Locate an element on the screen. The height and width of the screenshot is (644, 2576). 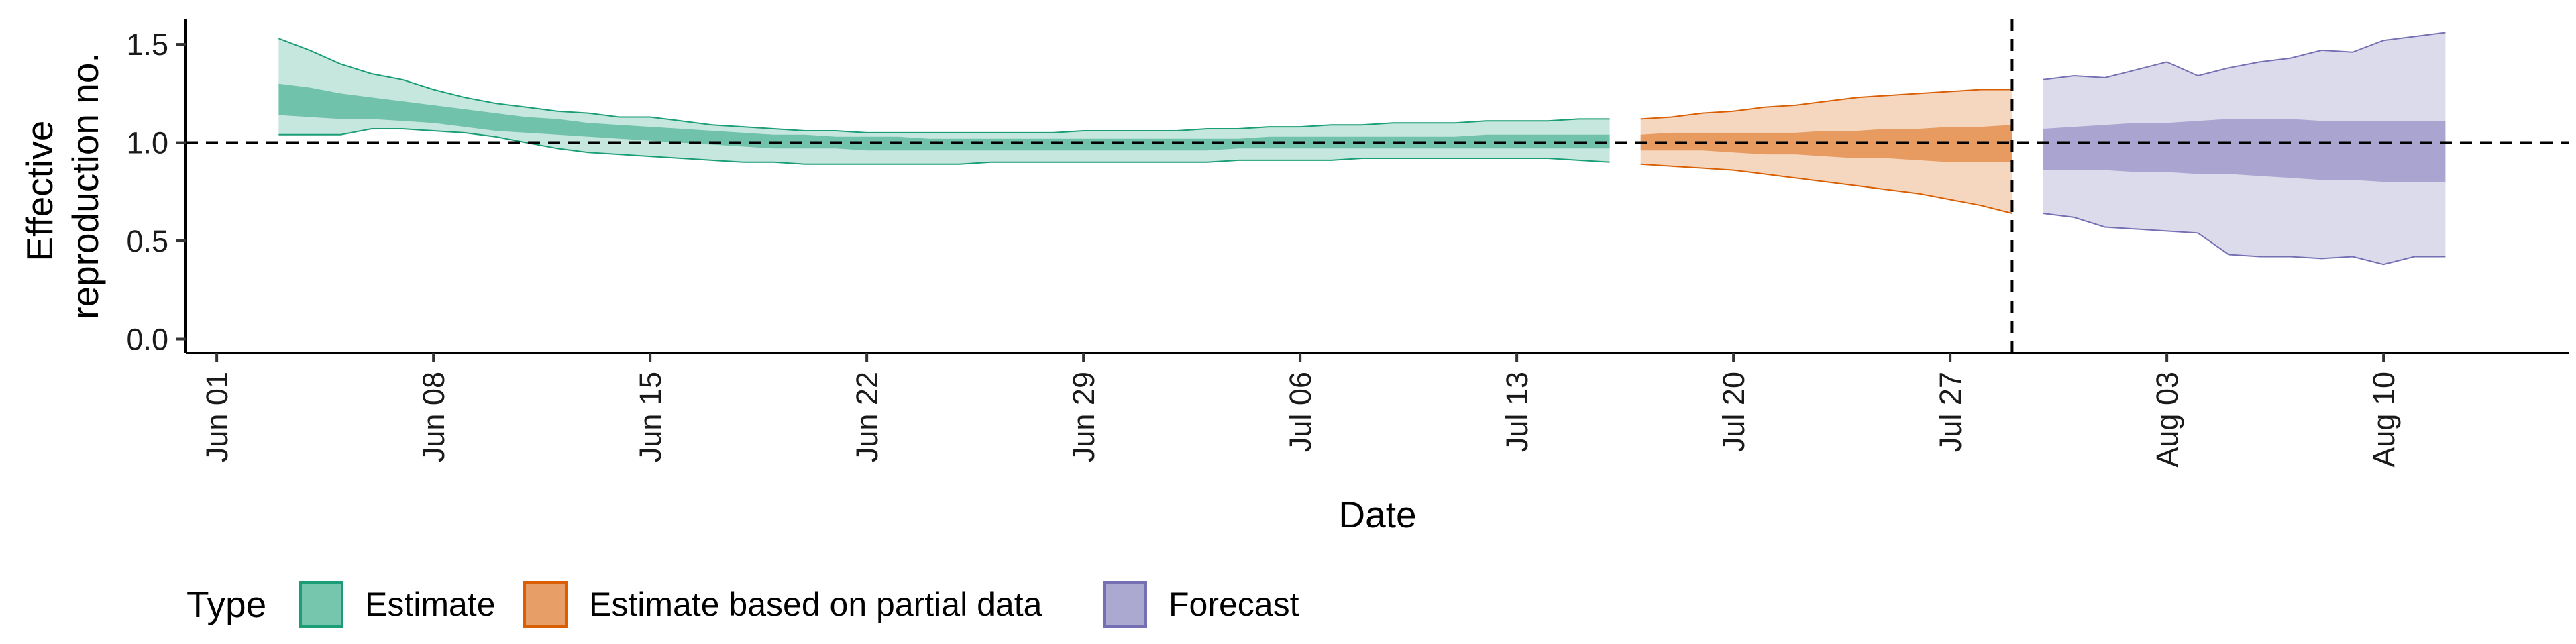
x-tick-label: Aug 10 is located at coordinates (2384, 420).